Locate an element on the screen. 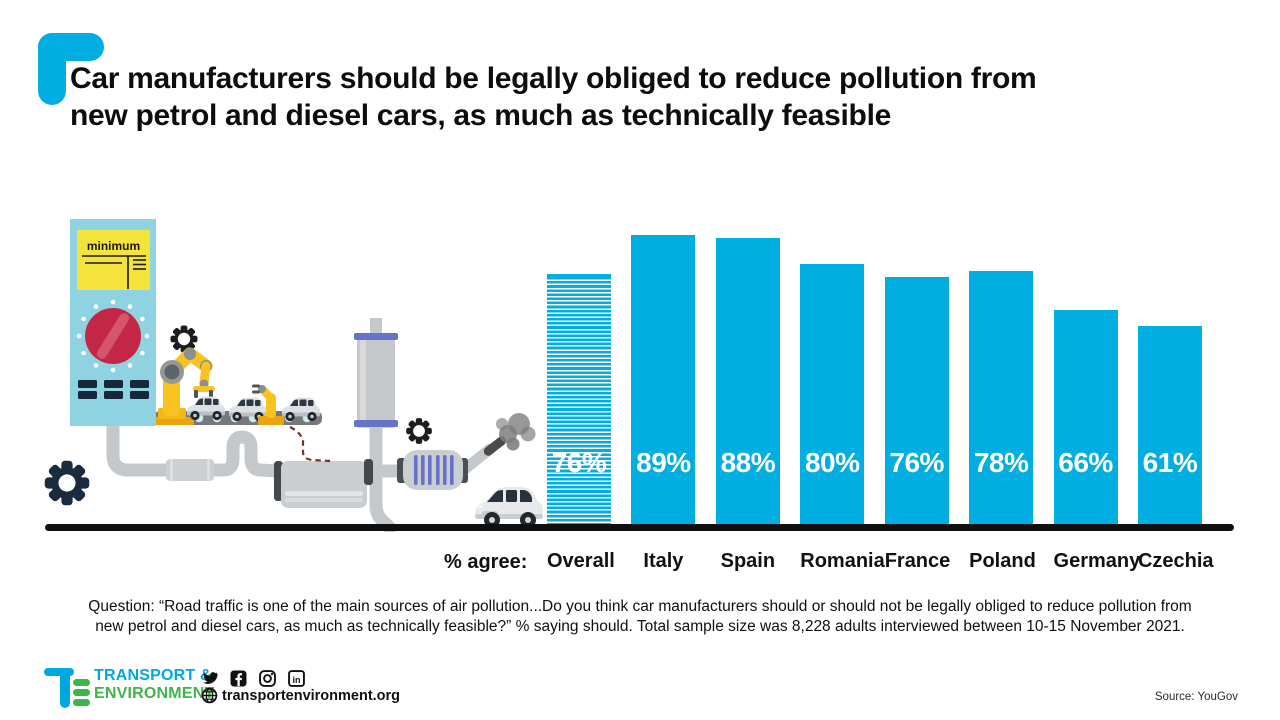  svg-text: in is located at coordinates (296, 680).